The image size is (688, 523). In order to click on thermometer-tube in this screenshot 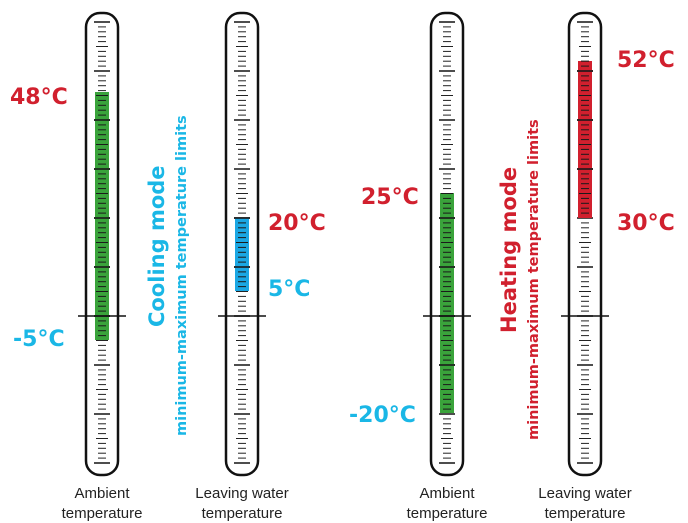, I will do `click(585, 244)`.